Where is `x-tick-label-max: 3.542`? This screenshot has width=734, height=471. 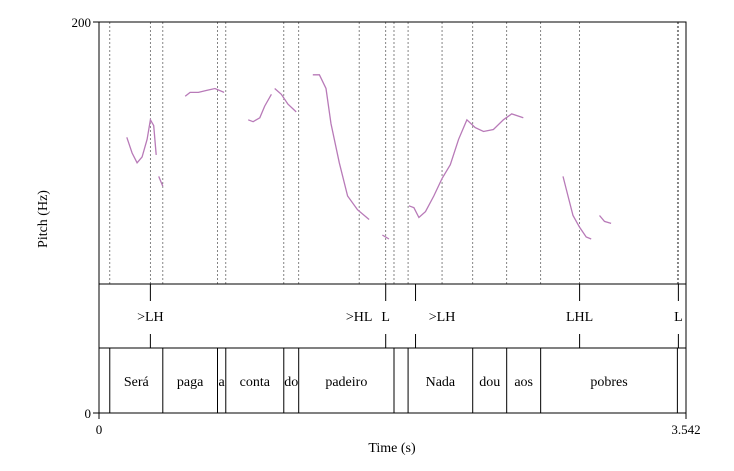
x-tick-label-max: 3.542 is located at coordinates (685, 429).